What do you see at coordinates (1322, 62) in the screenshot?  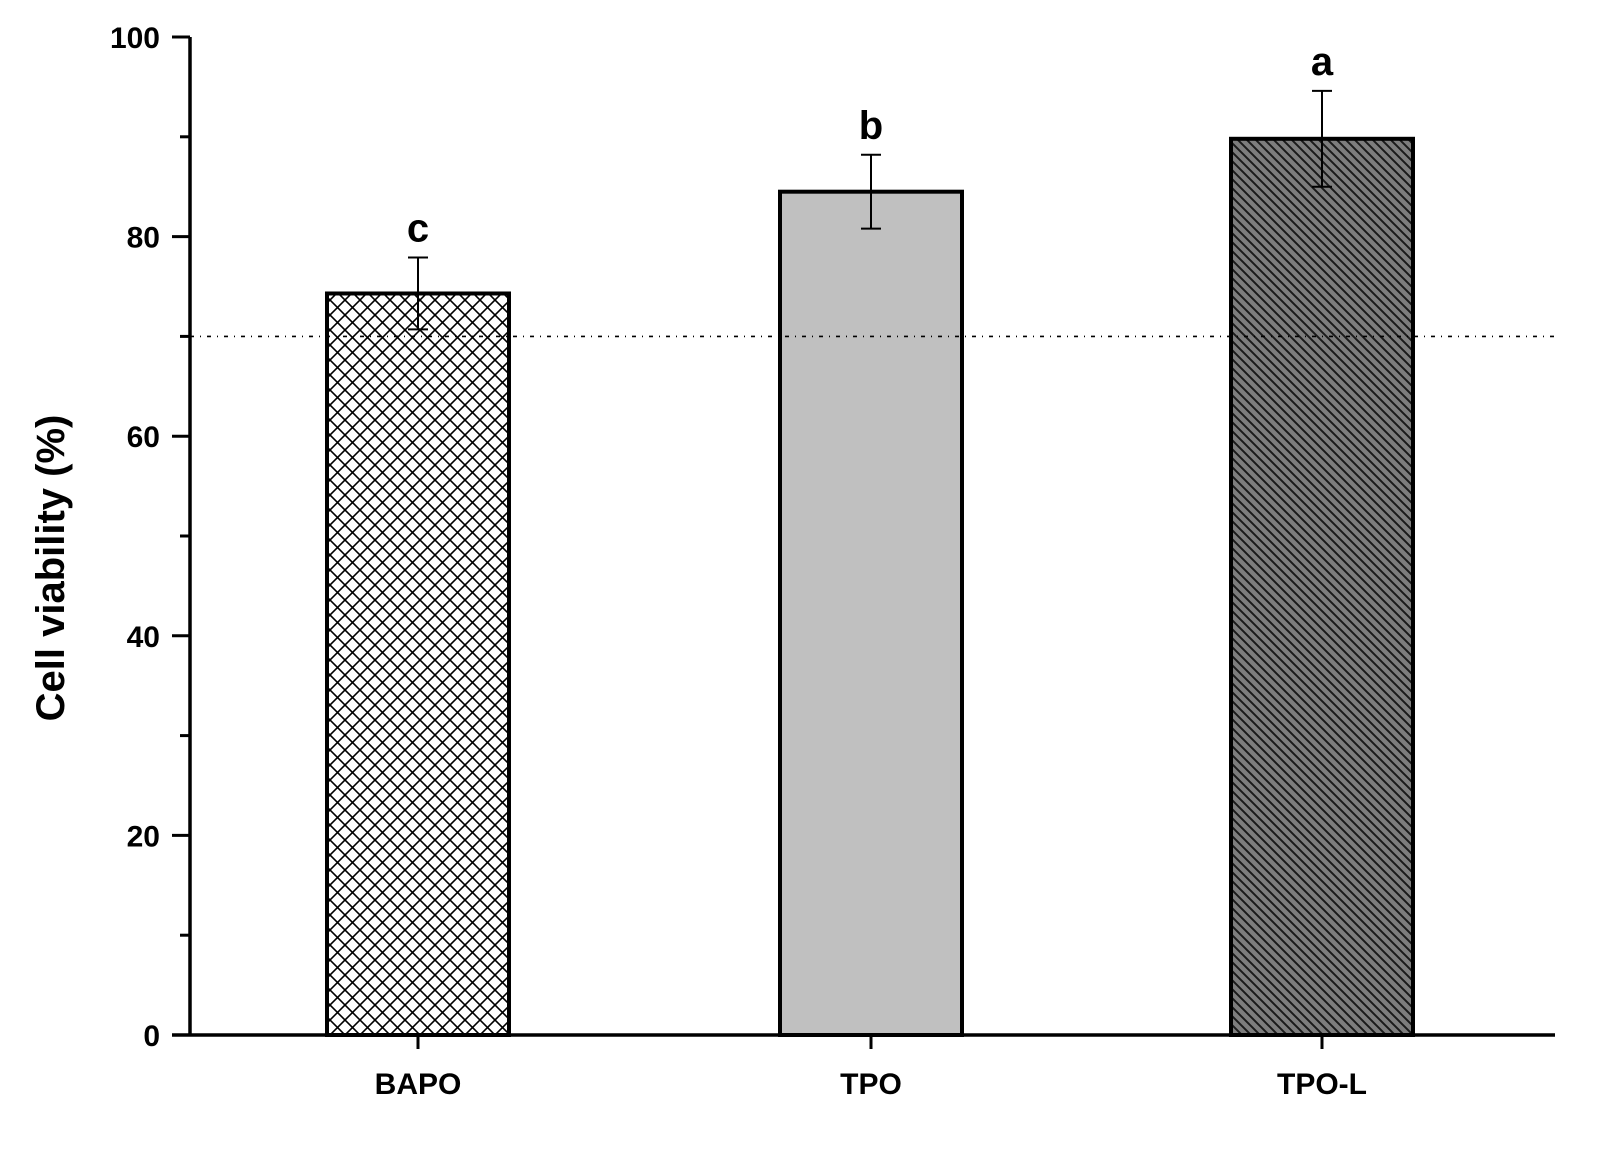 I see `significance-label-tpo-l: a` at bounding box center [1322, 62].